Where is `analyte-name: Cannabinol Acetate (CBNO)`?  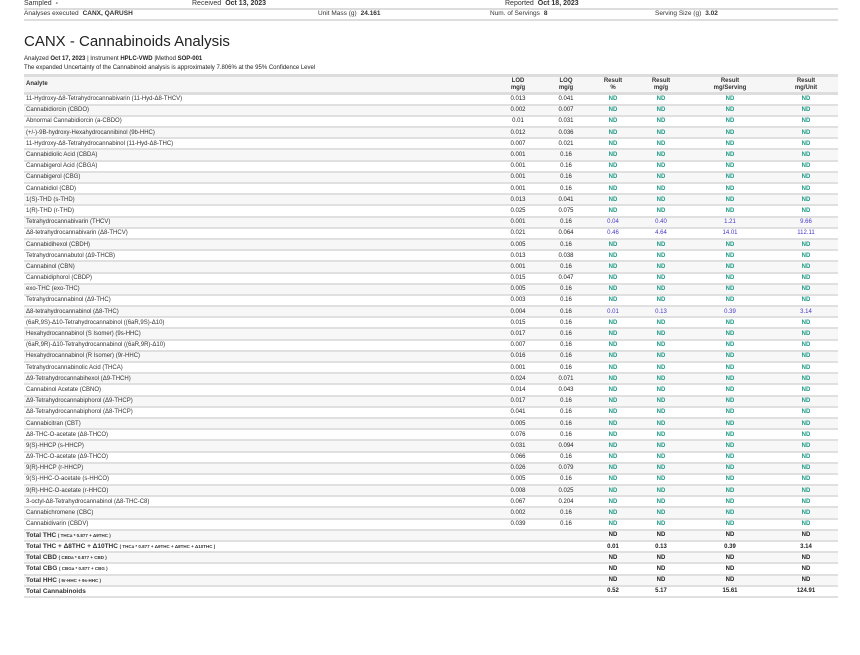
analyte-name: Cannabinol Acetate (CBNO) is located at coordinates (259, 390).